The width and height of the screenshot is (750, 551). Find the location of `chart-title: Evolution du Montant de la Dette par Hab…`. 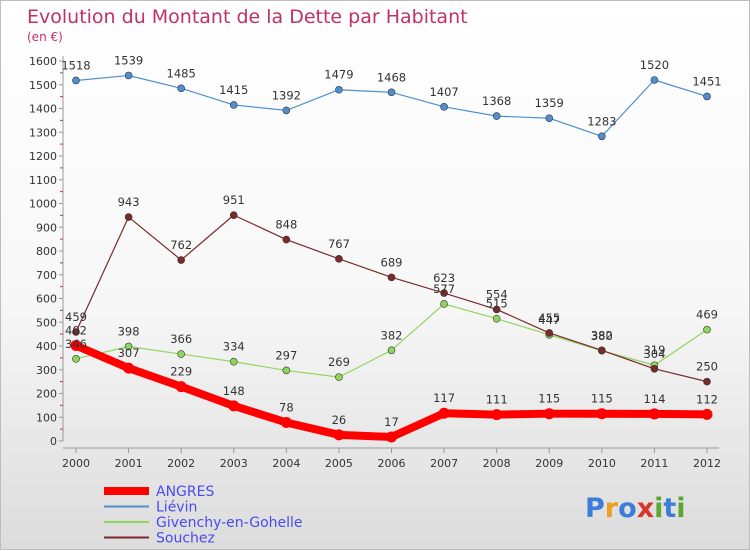

chart-title: Evolution du Montant de la Dette par Hab… is located at coordinates (247, 17).